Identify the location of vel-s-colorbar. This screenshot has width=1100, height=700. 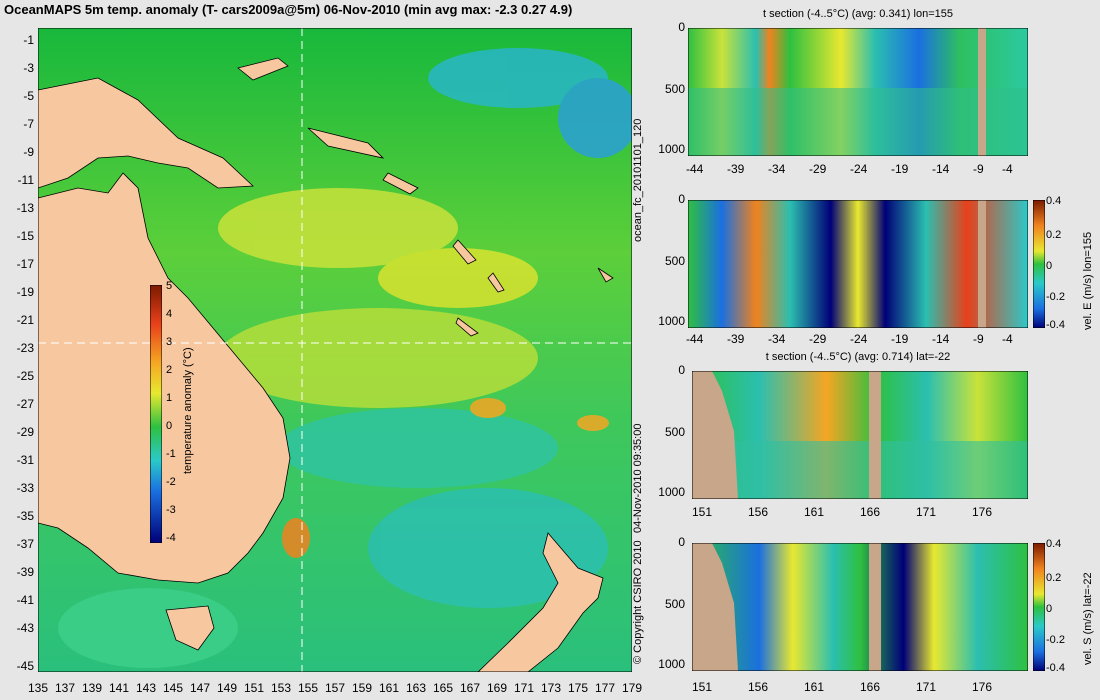
(1039, 607).